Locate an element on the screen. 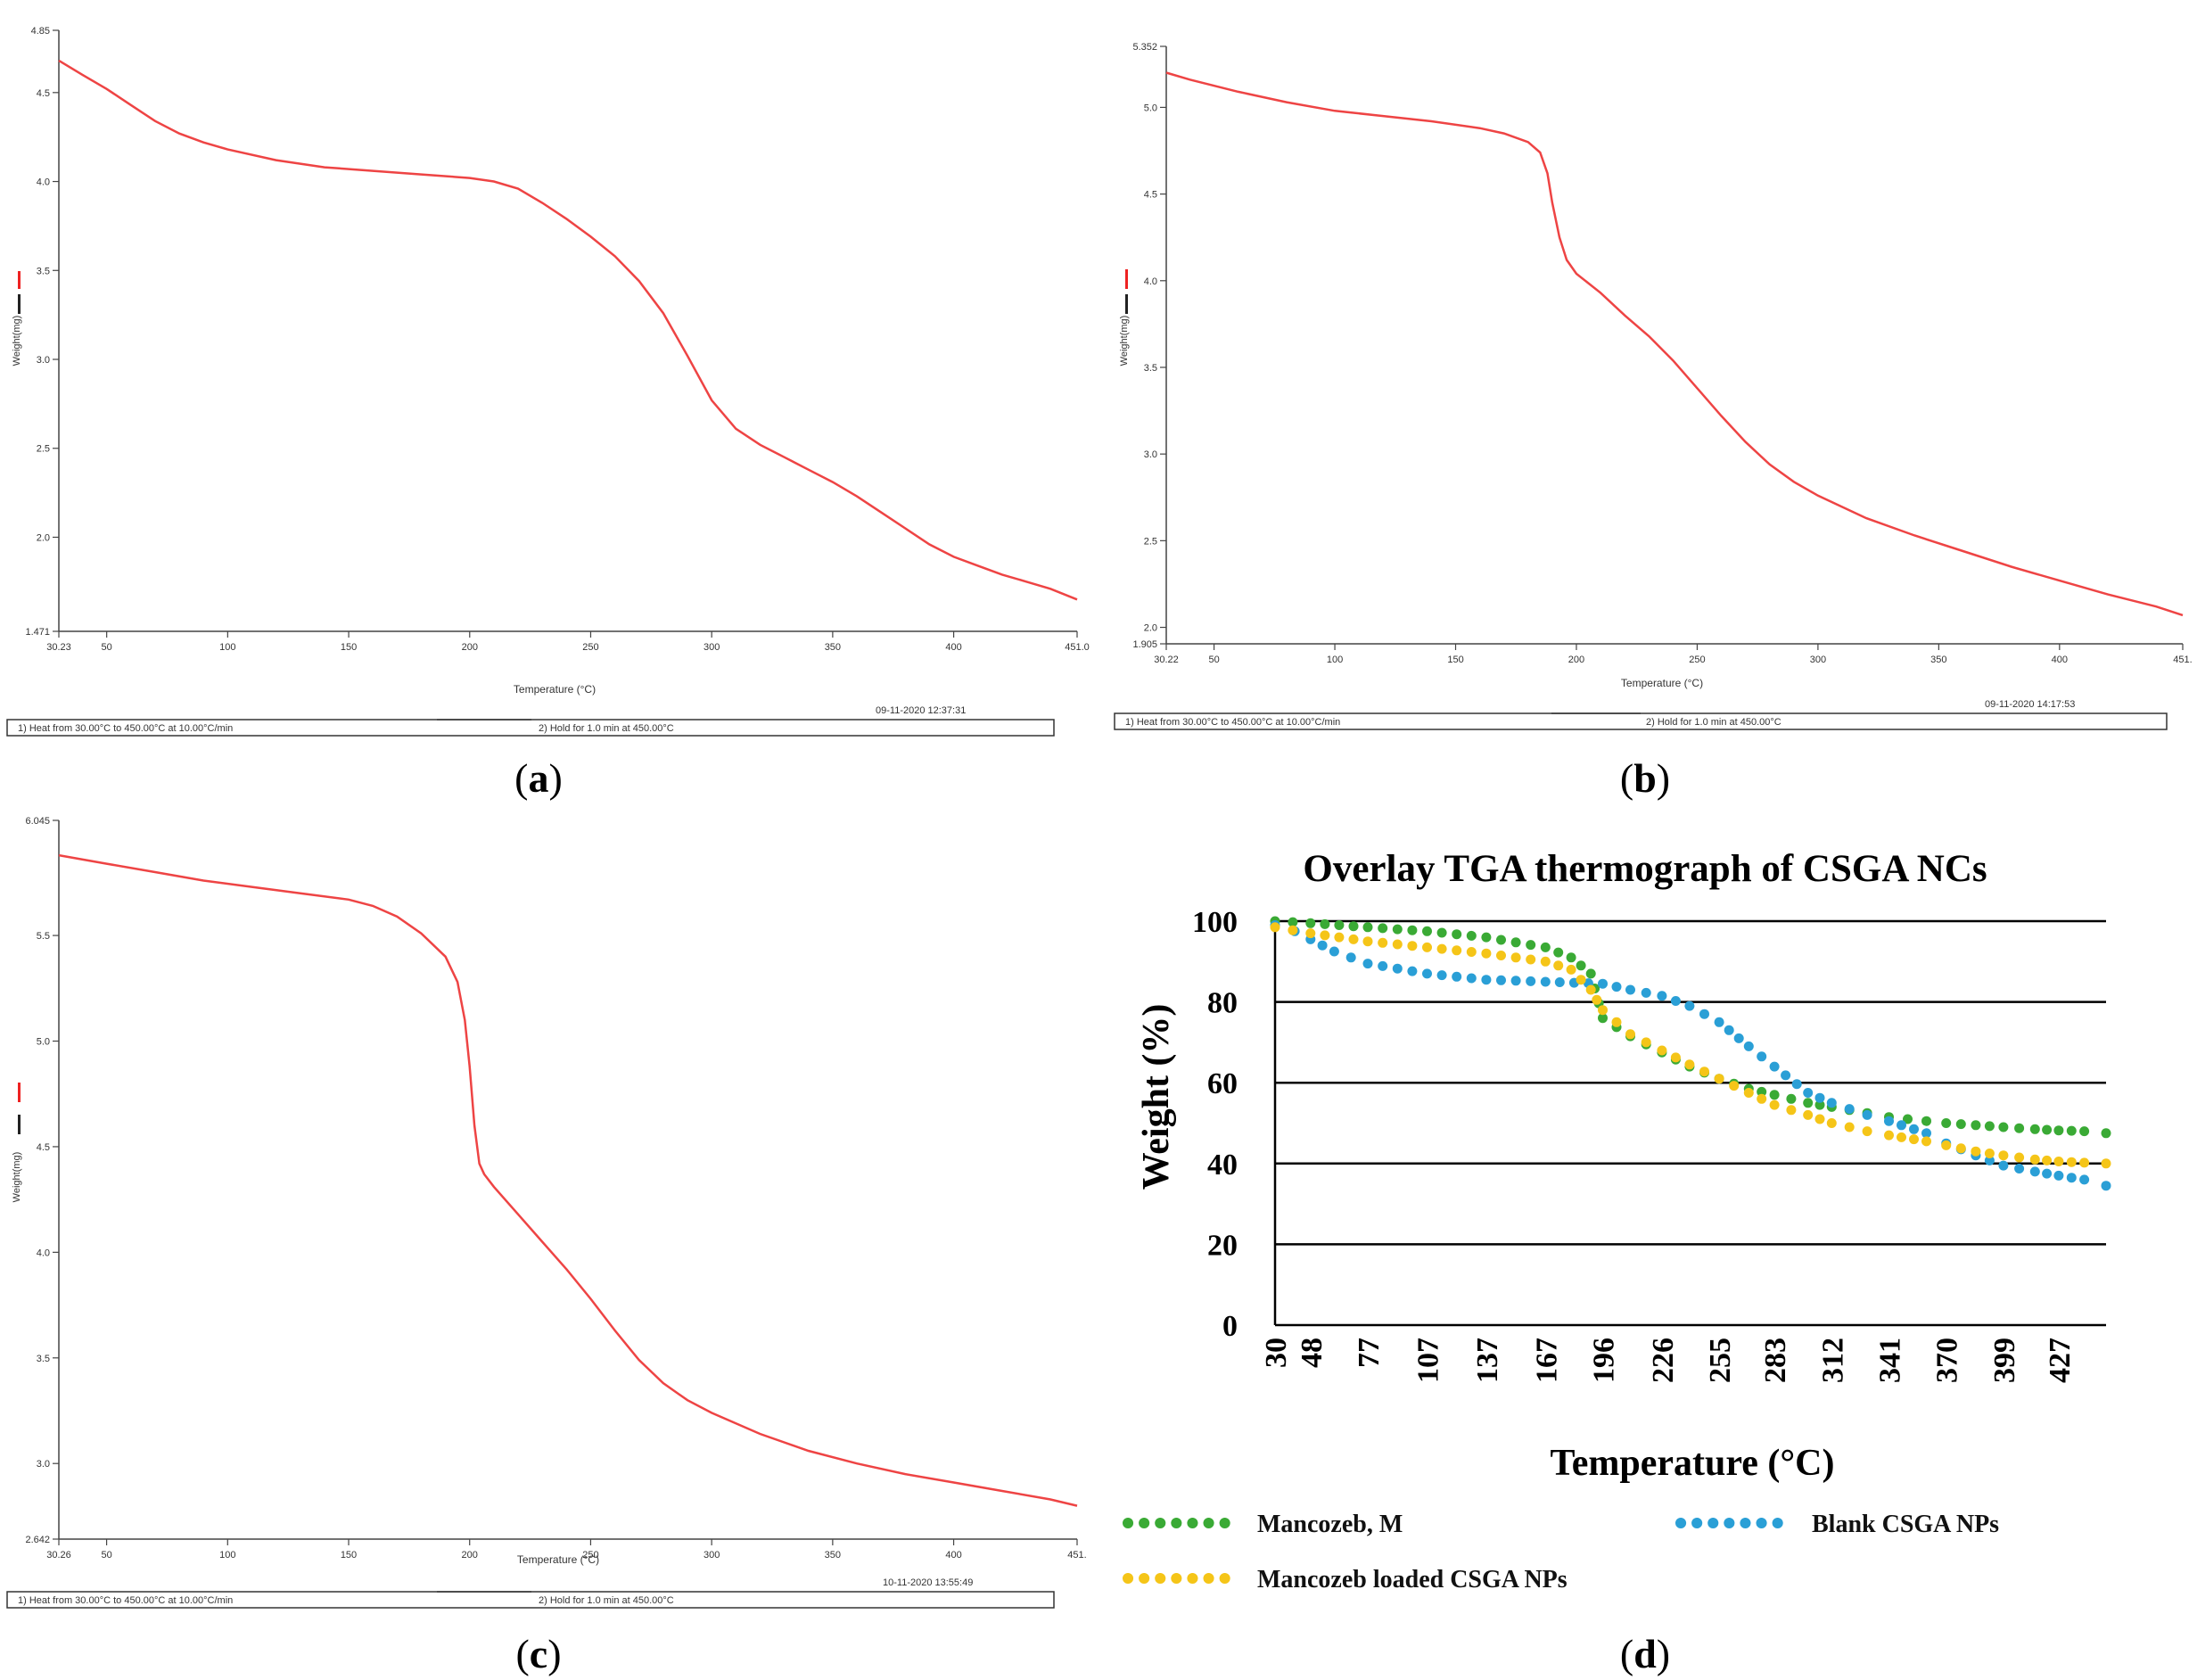 This screenshot has width=2197, height=1680. legend-item-mancozeb-loaded: Mancozeb loaded CSGA NPs is located at coordinates (1346, 1580).